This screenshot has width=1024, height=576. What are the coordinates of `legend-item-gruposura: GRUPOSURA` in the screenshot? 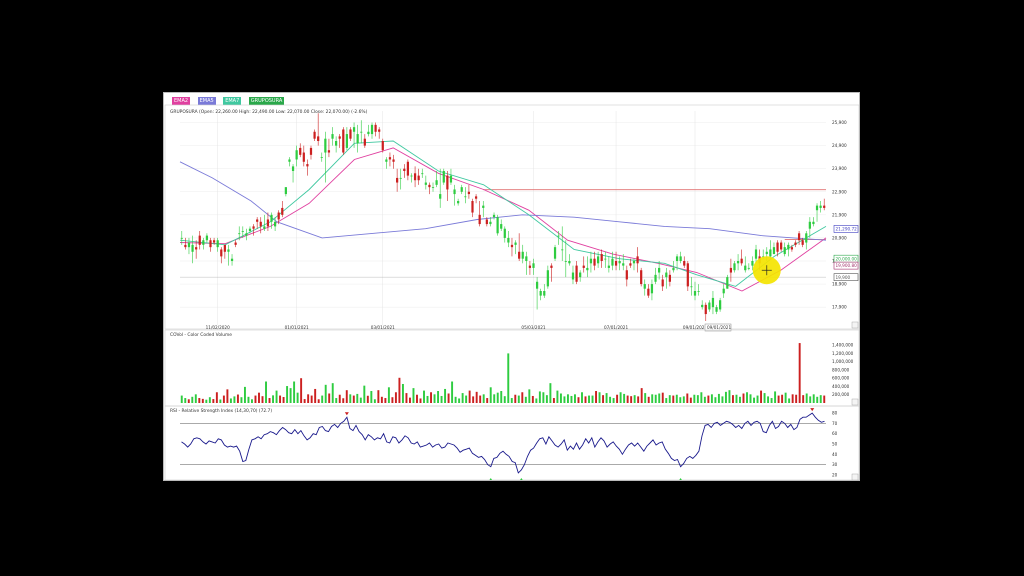 It's located at (266, 101).